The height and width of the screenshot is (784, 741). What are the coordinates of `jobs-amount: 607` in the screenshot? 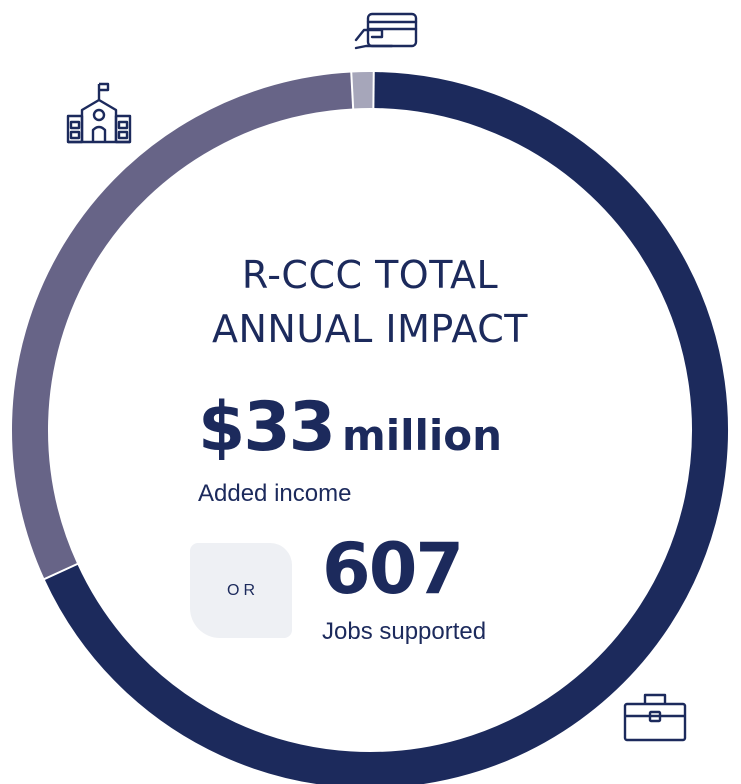 It's located at (392, 569).